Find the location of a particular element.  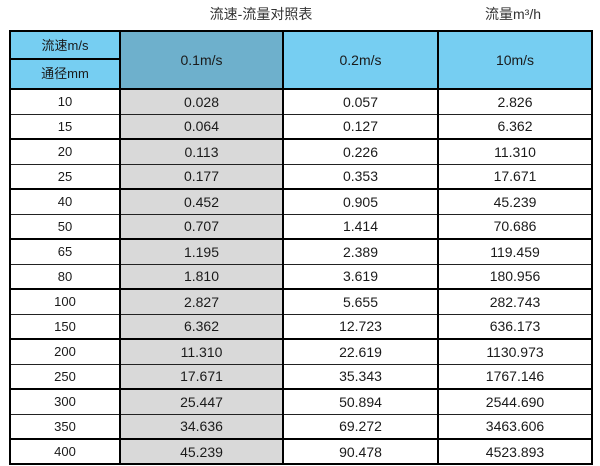

flow-cell-10ms: 6.362 is located at coordinates (515, 126).